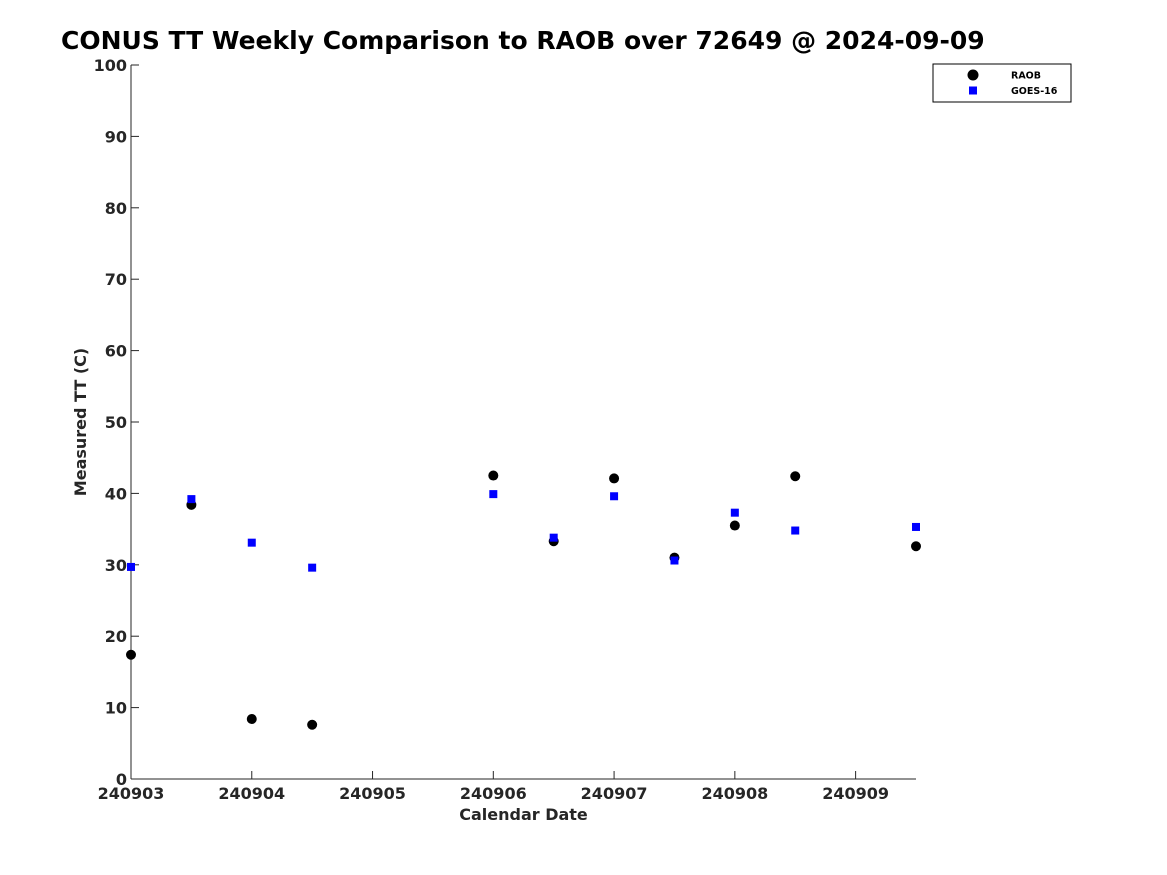 The width and height of the screenshot is (1167, 875). I want to click on y-tick-label: 70, so click(116, 279).